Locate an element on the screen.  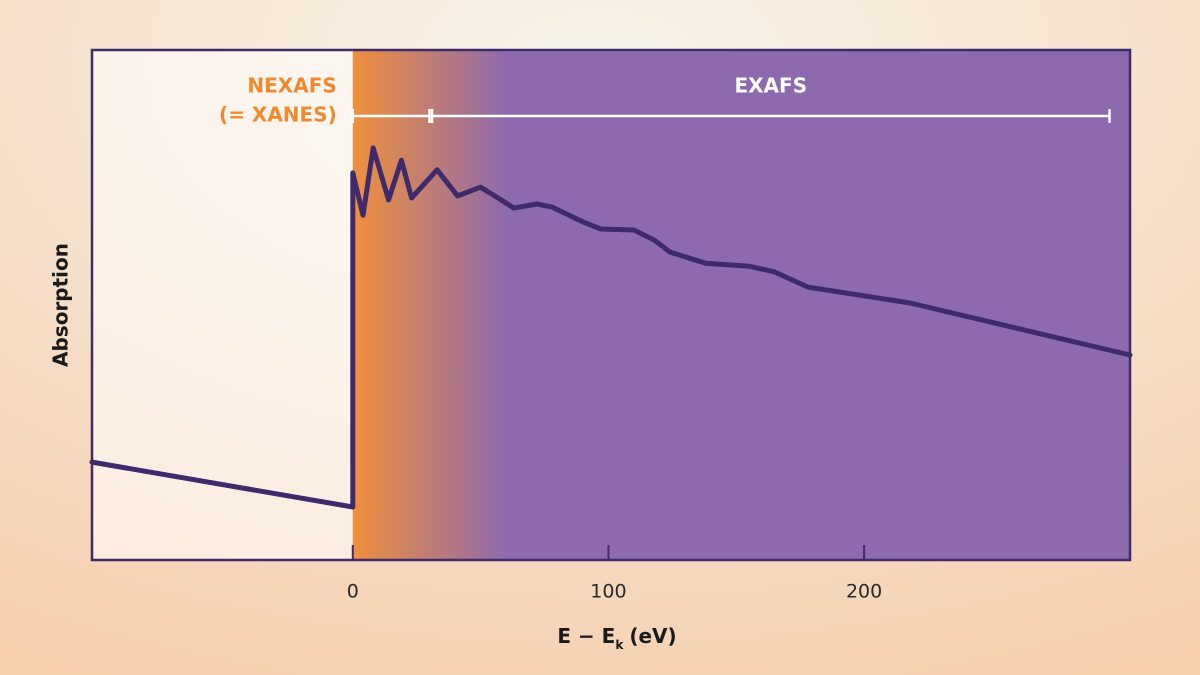
x-tick-label: 200 is located at coordinates (864, 592).